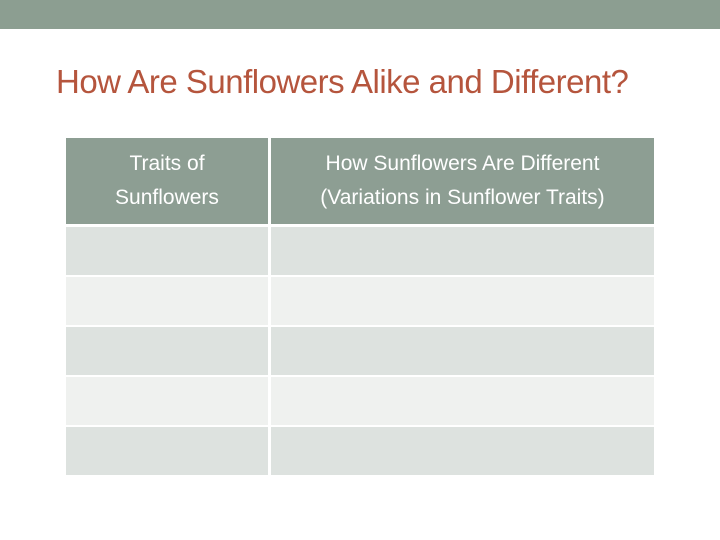 This screenshot has width=720, height=540. I want to click on header-differences-line1: How Sunflowers Are Different, so click(462, 163).